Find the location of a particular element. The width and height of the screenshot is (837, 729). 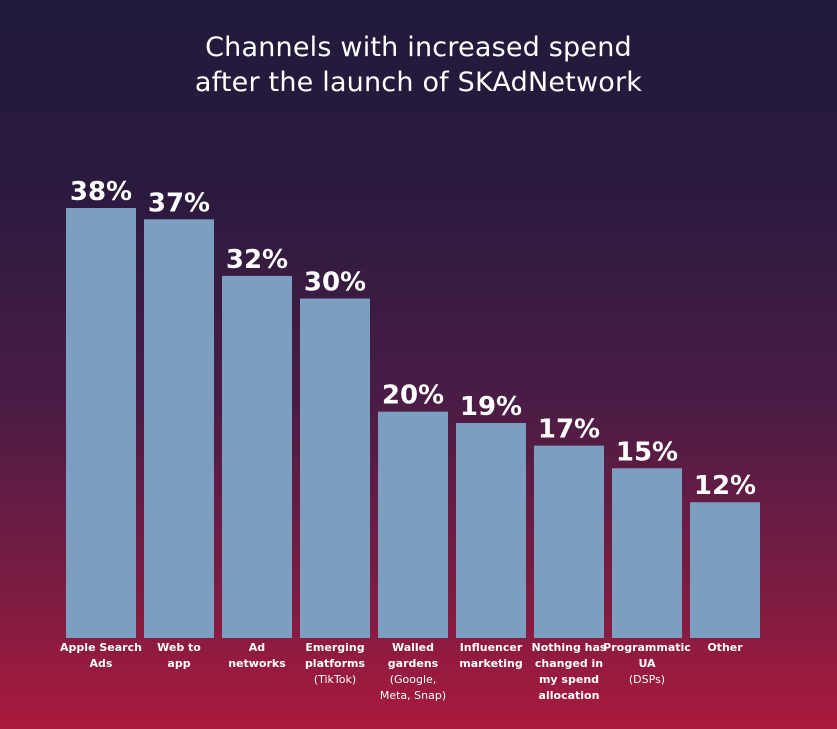

value-label-5: 19% is located at coordinates (491, 407).